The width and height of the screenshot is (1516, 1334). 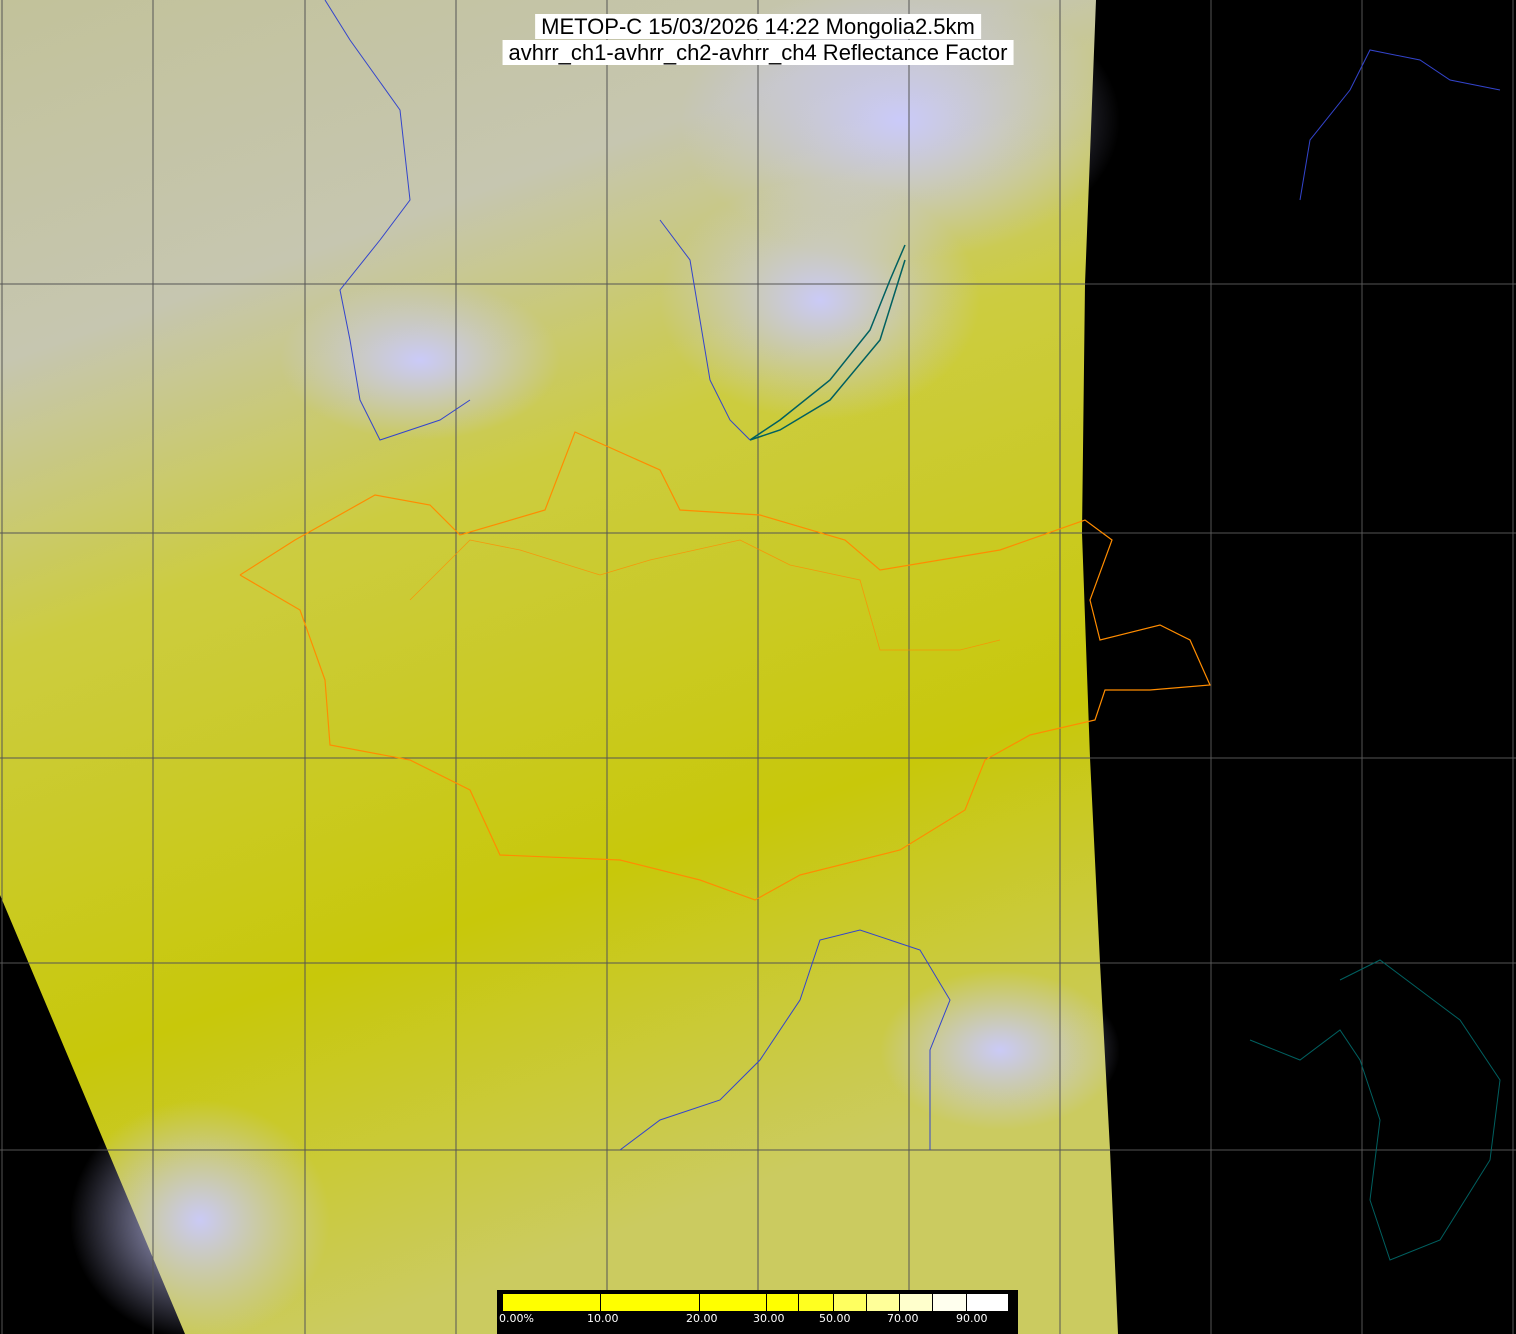 What do you see at coordinates (702, 1318) in the screenshot?
I see `colorbar-label: 20.00` at bounding box center [702, 1318].